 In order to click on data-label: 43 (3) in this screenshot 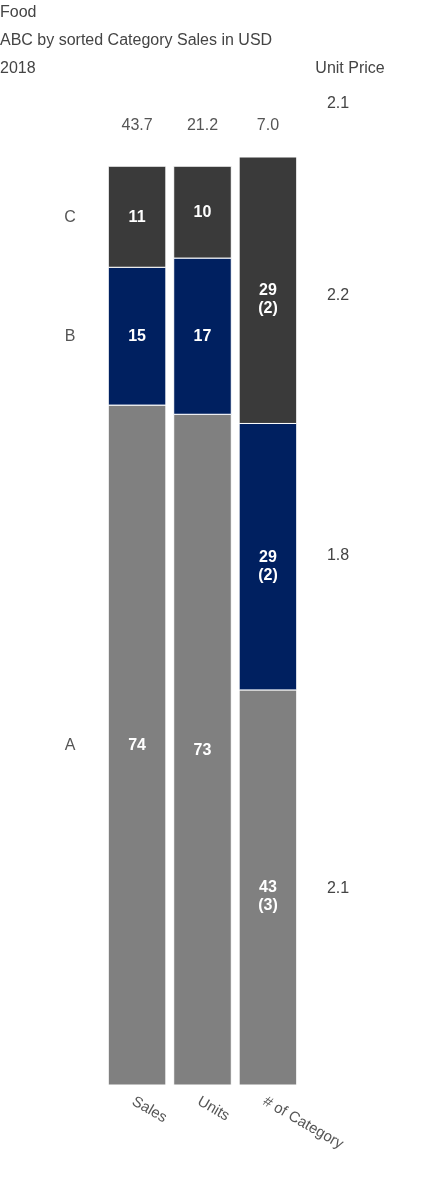, I will do `click(268, 896)`.